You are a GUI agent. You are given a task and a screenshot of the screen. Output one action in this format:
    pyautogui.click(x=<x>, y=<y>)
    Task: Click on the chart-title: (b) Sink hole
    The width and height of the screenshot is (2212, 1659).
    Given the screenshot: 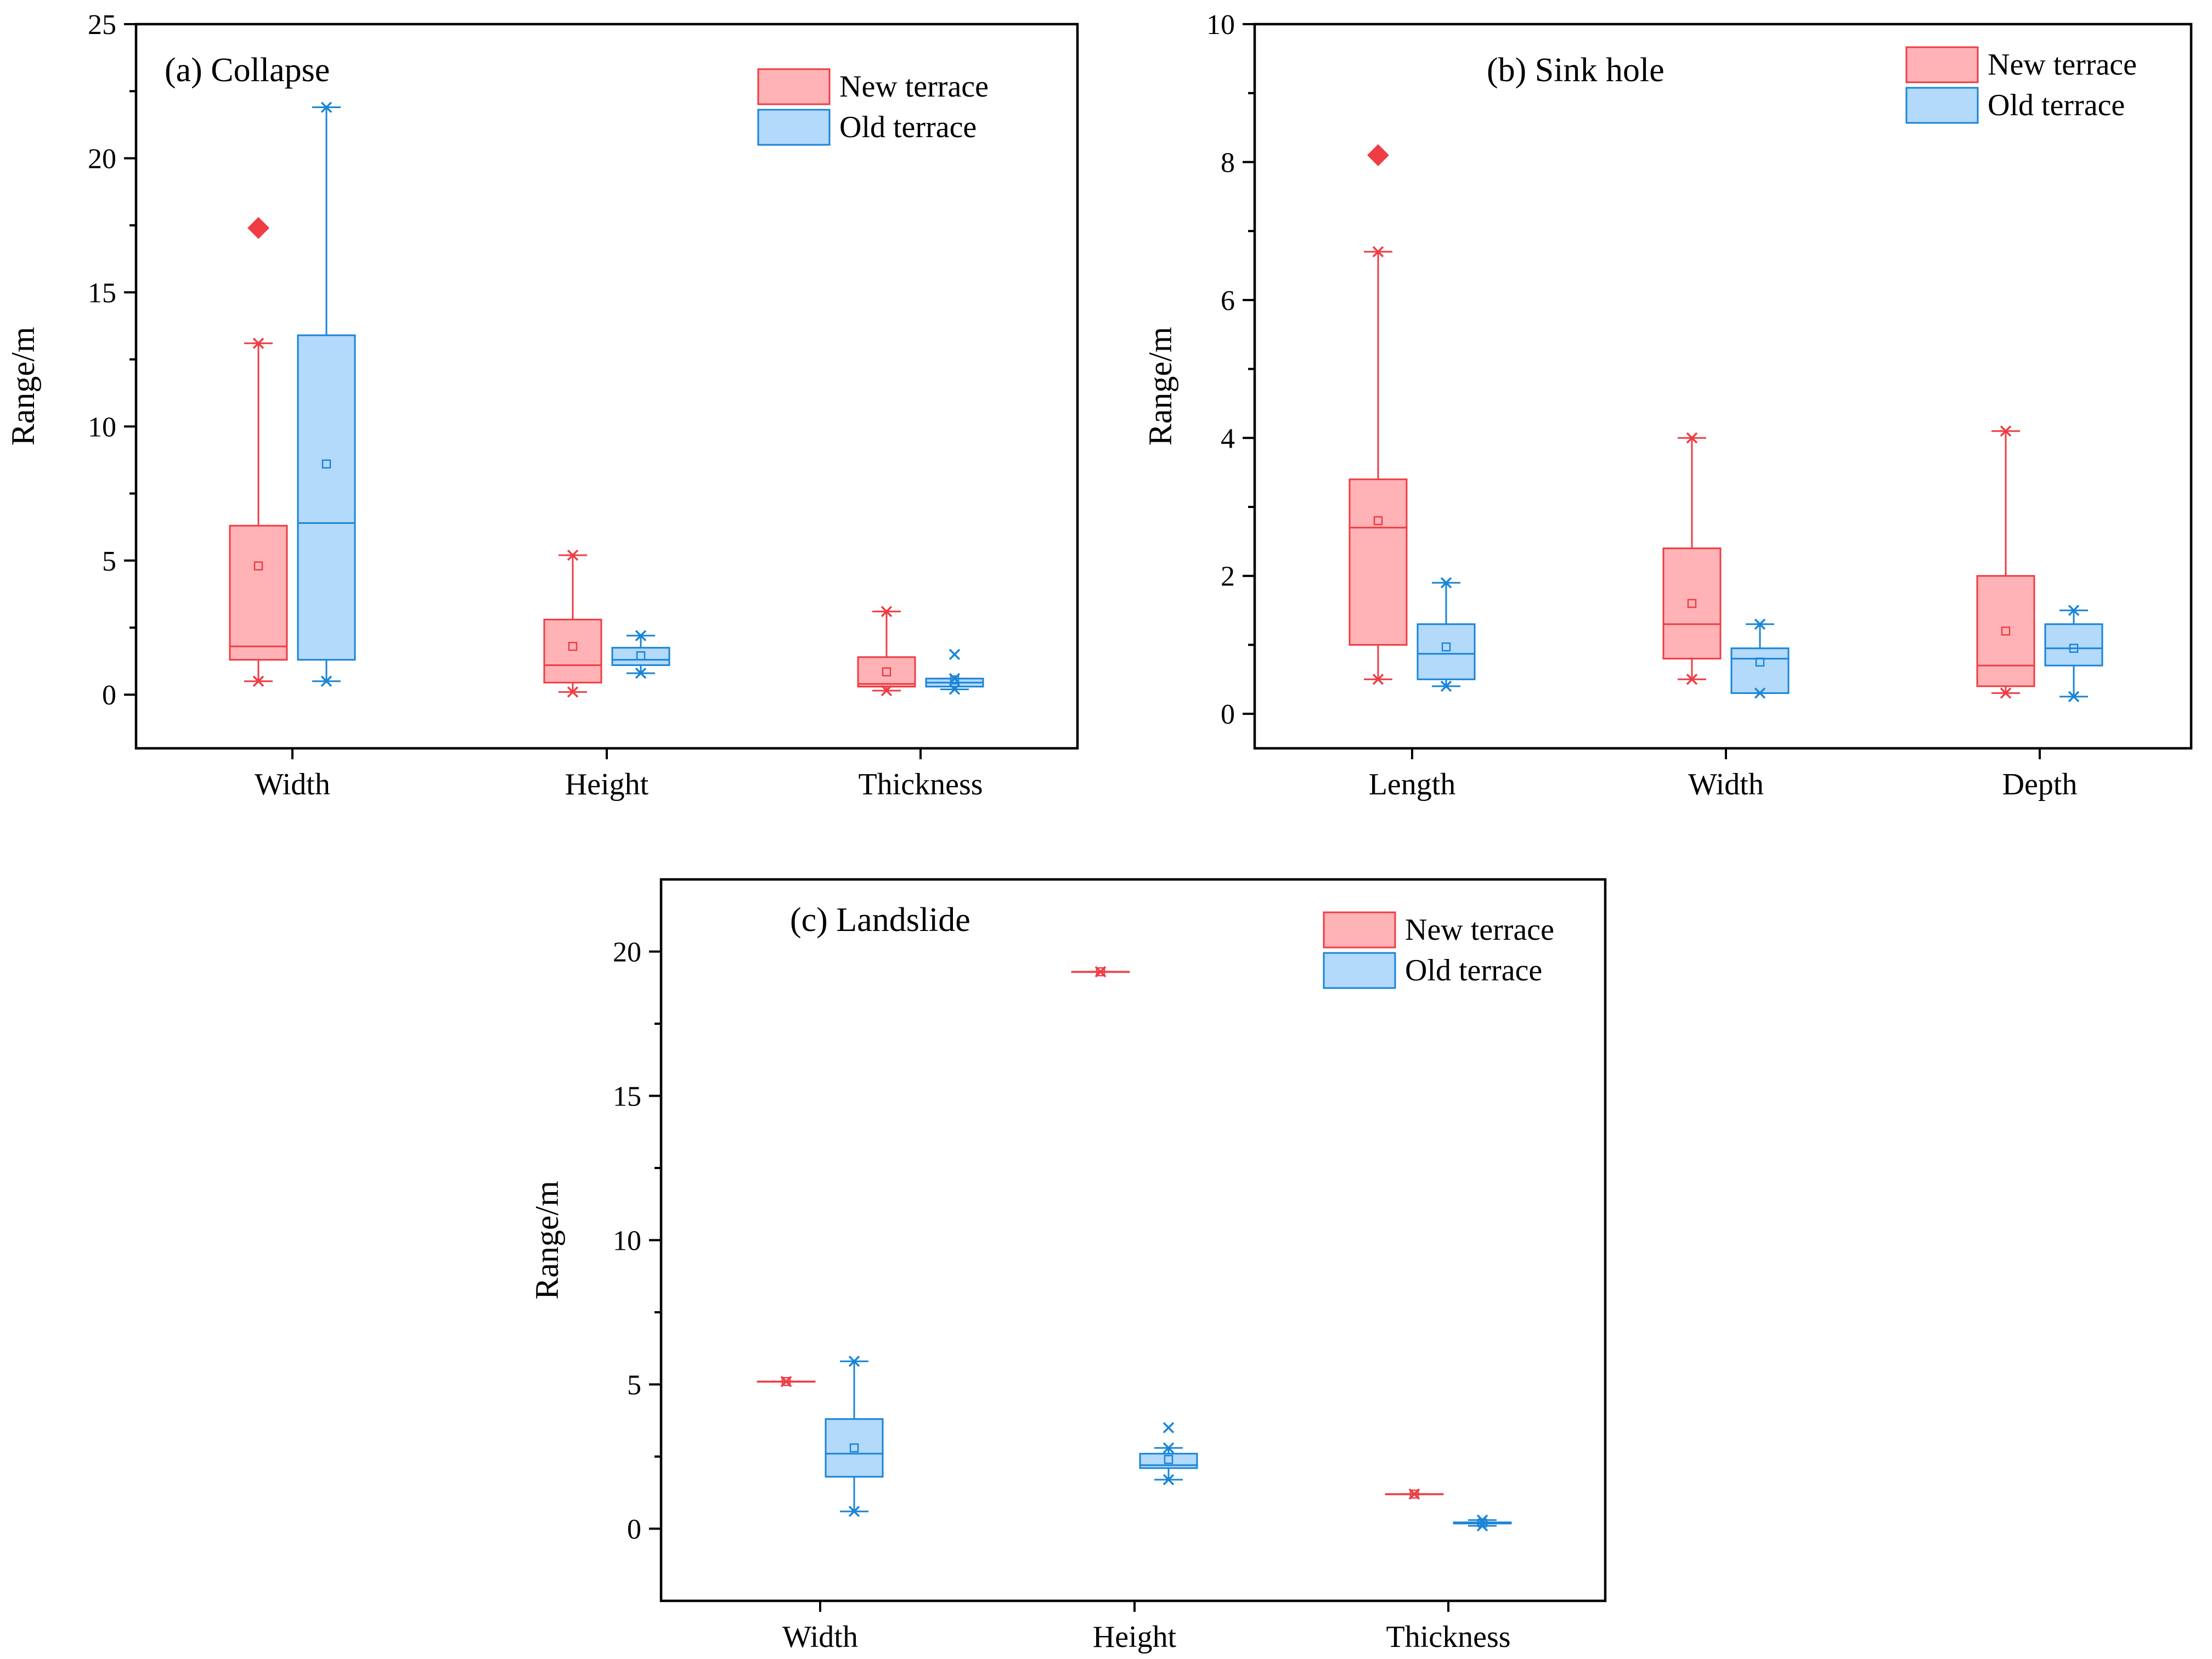 What is the action you would take?
    pyautogui.click(x=1575, y=70)
    